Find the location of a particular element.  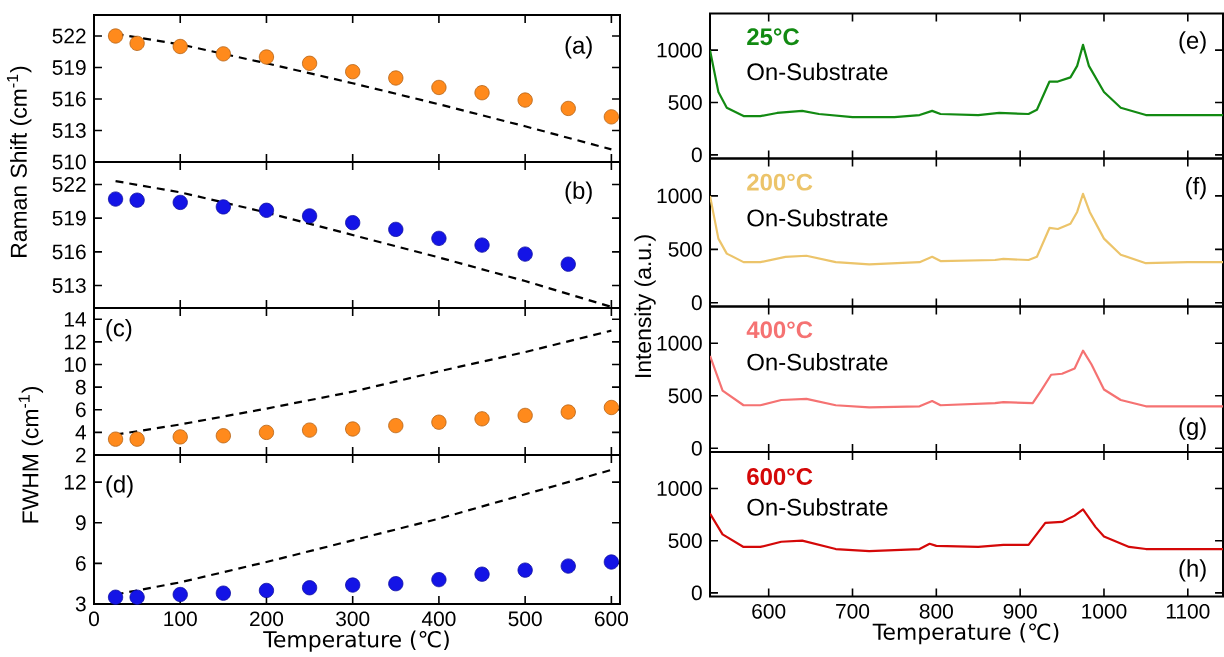

y-tick-label: 10 is located at coordinates (75, 364).